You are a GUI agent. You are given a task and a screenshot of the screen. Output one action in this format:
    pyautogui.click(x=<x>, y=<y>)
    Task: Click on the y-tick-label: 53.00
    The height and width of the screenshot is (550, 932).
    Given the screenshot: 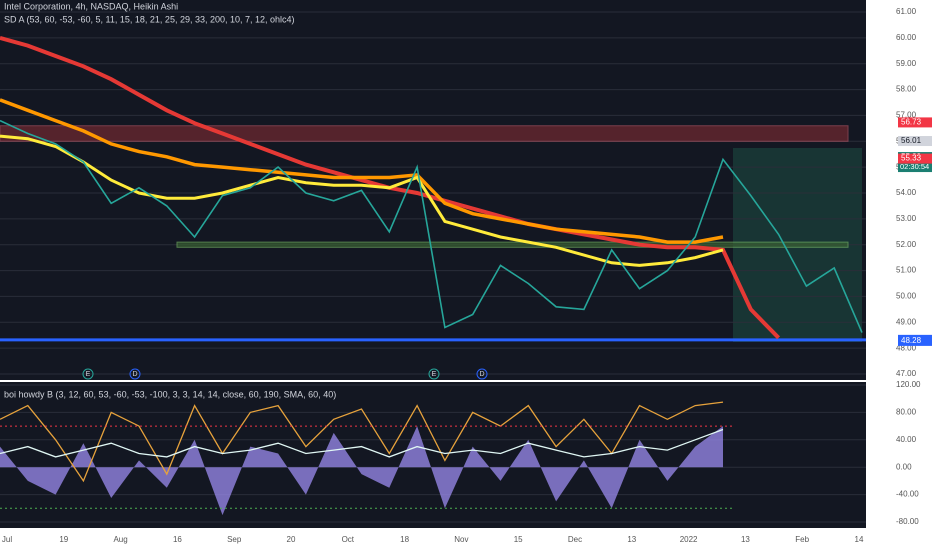 What is the action you would take?
    pyautogui.click(x=906, y=218)
    